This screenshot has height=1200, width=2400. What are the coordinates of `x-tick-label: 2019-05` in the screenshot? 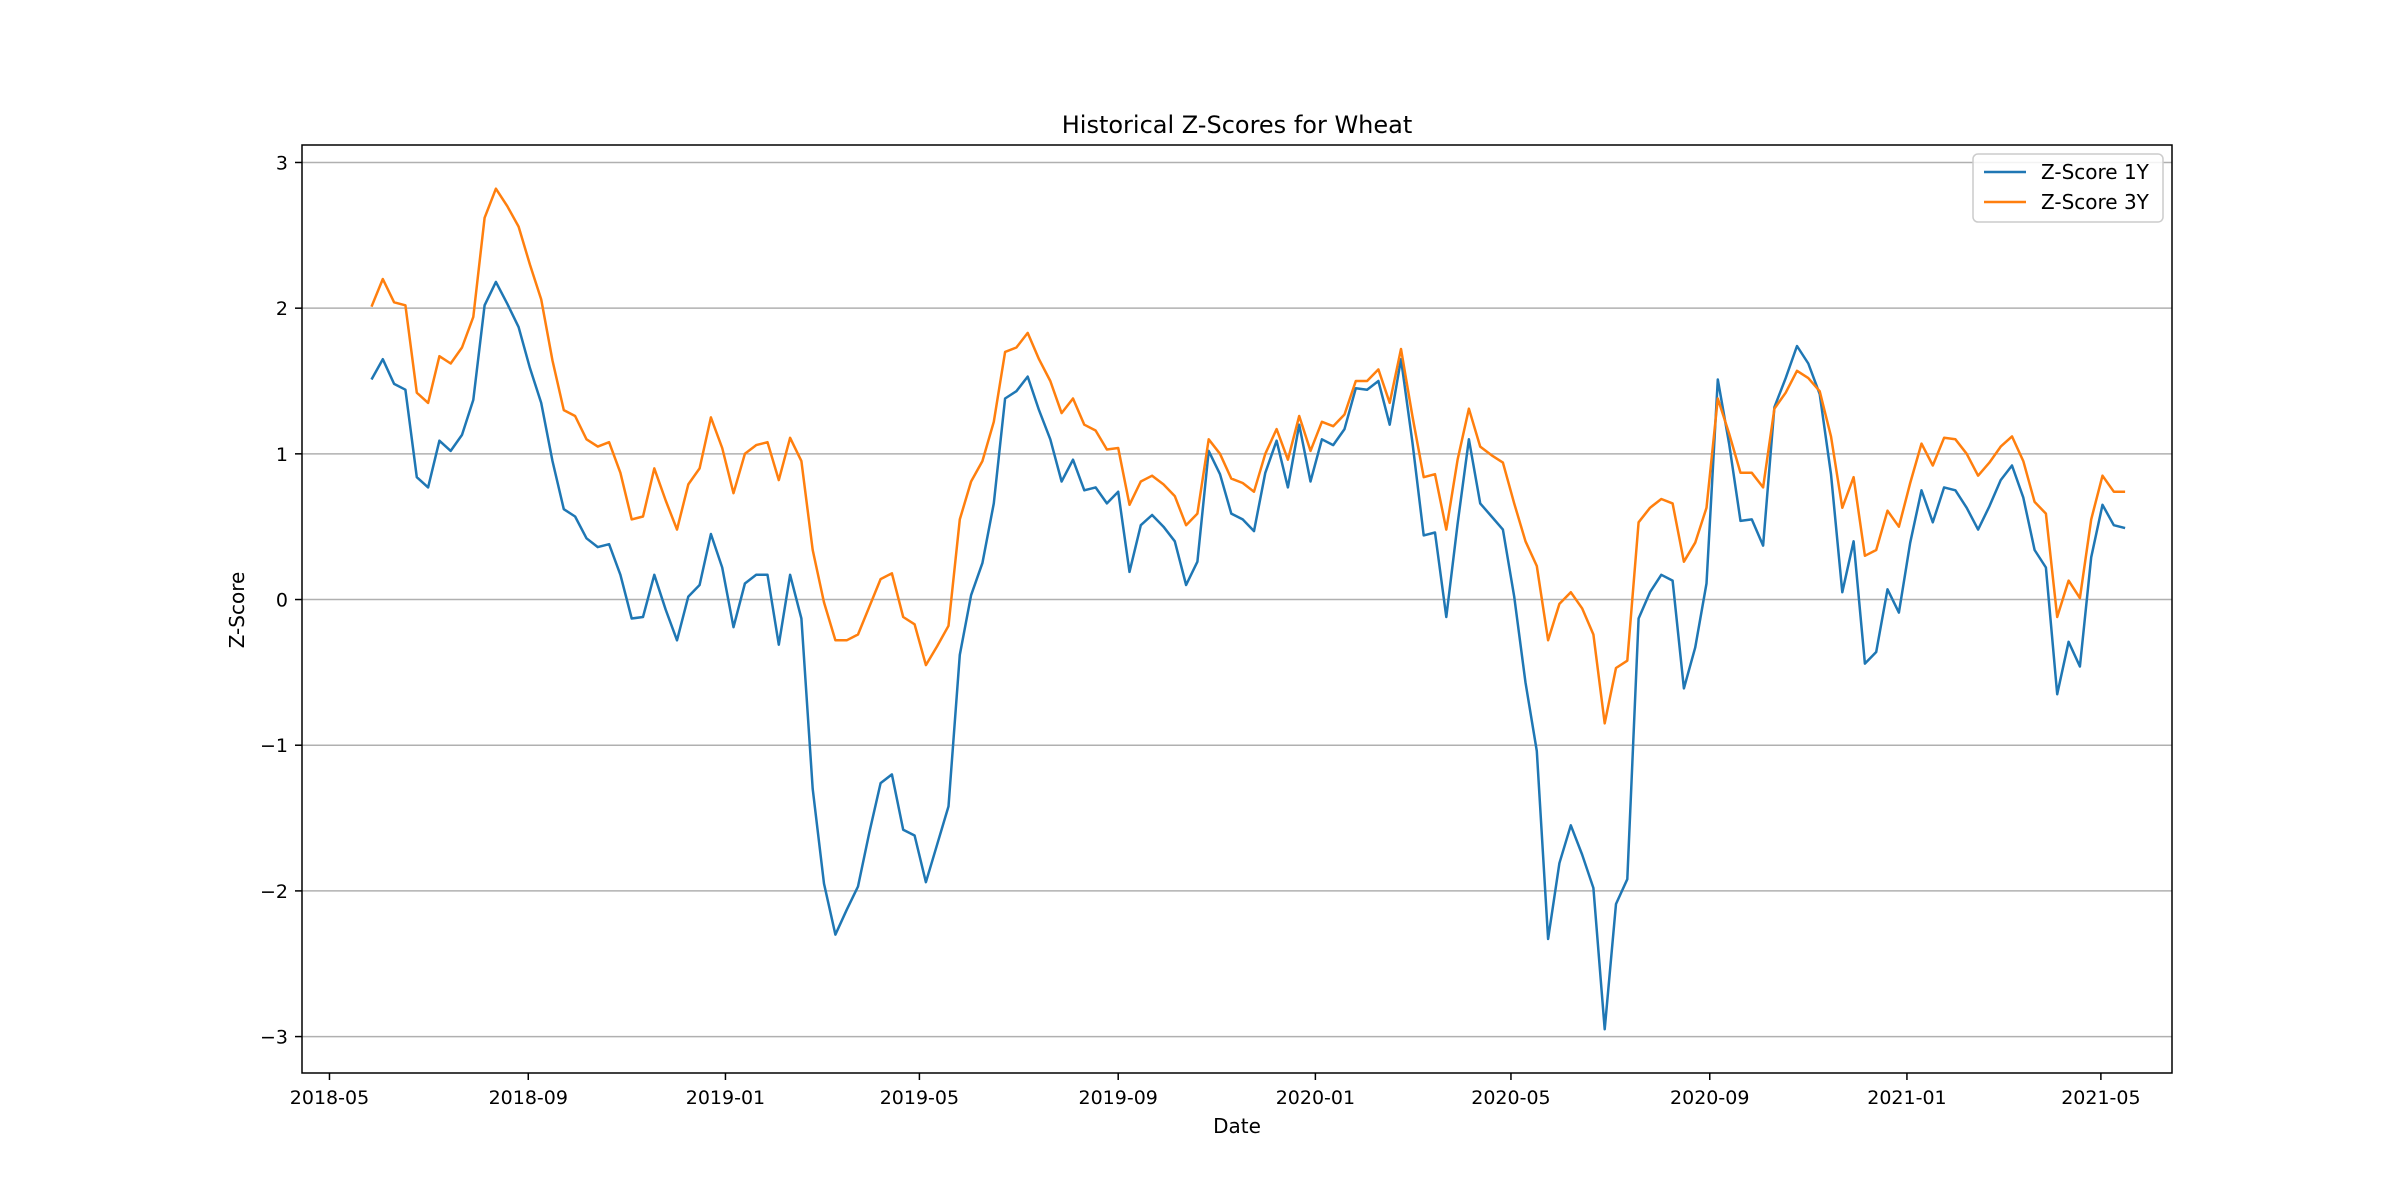 It's located at (919, 1098).